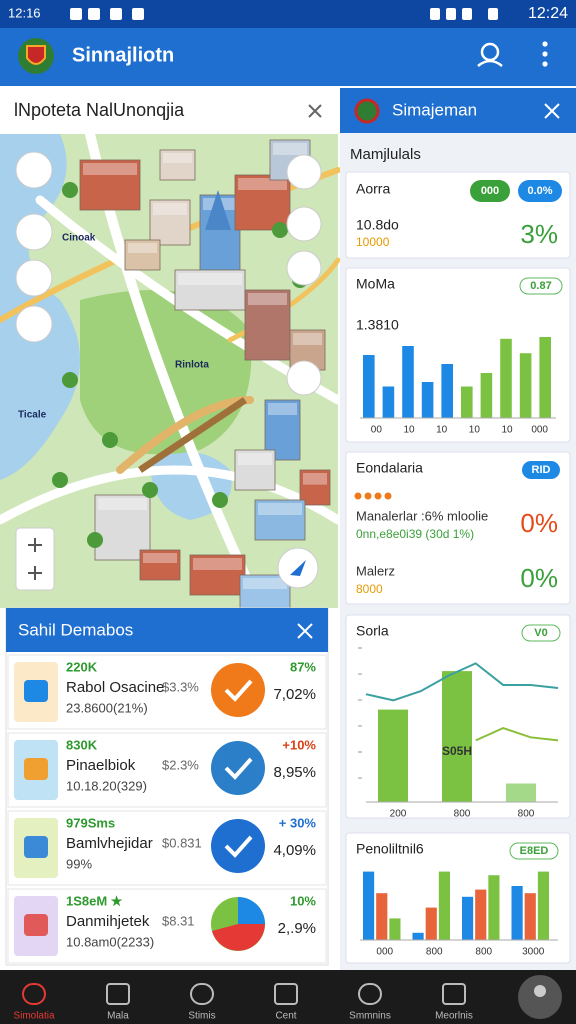 This screenshot has width=576, height=1024. Describe the element at coordinates (369, 589) in the screenshot. I see `row-sub: 8000` at that location.